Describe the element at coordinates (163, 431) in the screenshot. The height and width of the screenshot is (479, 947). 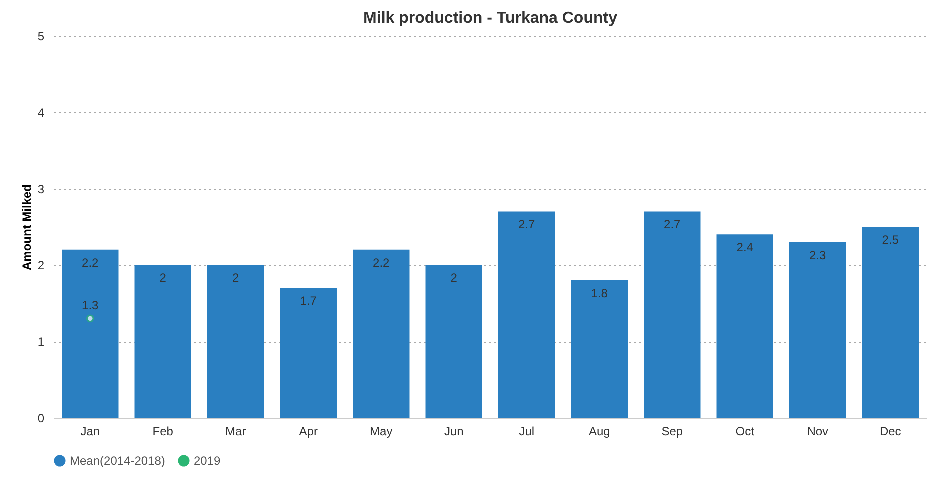
I see `x-tick-label: Feb` at that location.